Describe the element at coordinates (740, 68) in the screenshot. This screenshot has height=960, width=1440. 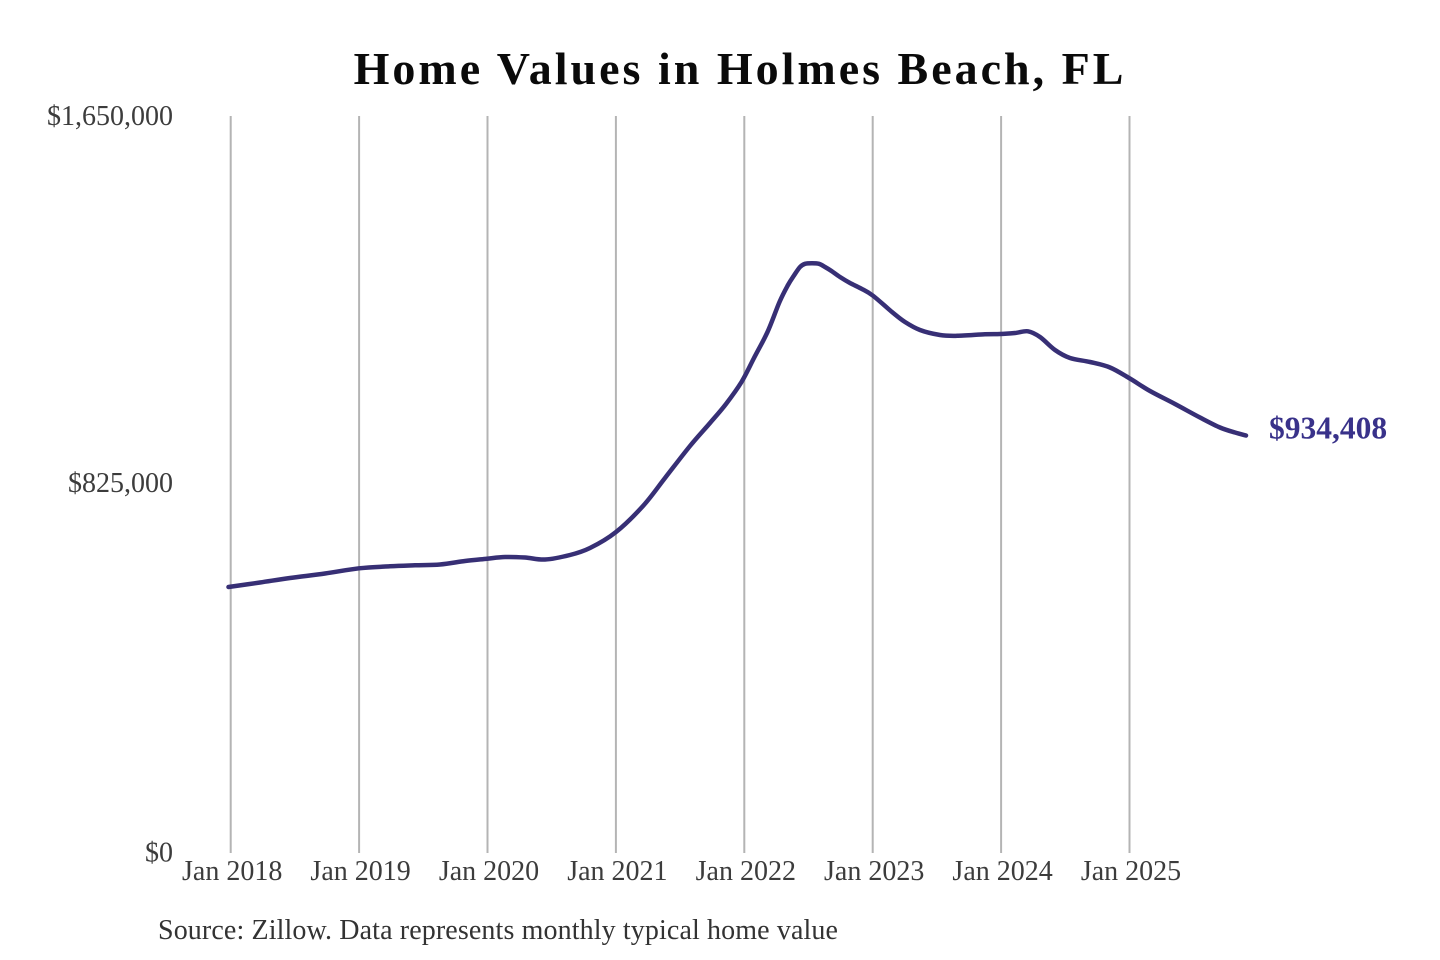
I see `svg-text:Home Values in Holmes Beach, F: Home Values in Holmes Beach, FL` at that location.